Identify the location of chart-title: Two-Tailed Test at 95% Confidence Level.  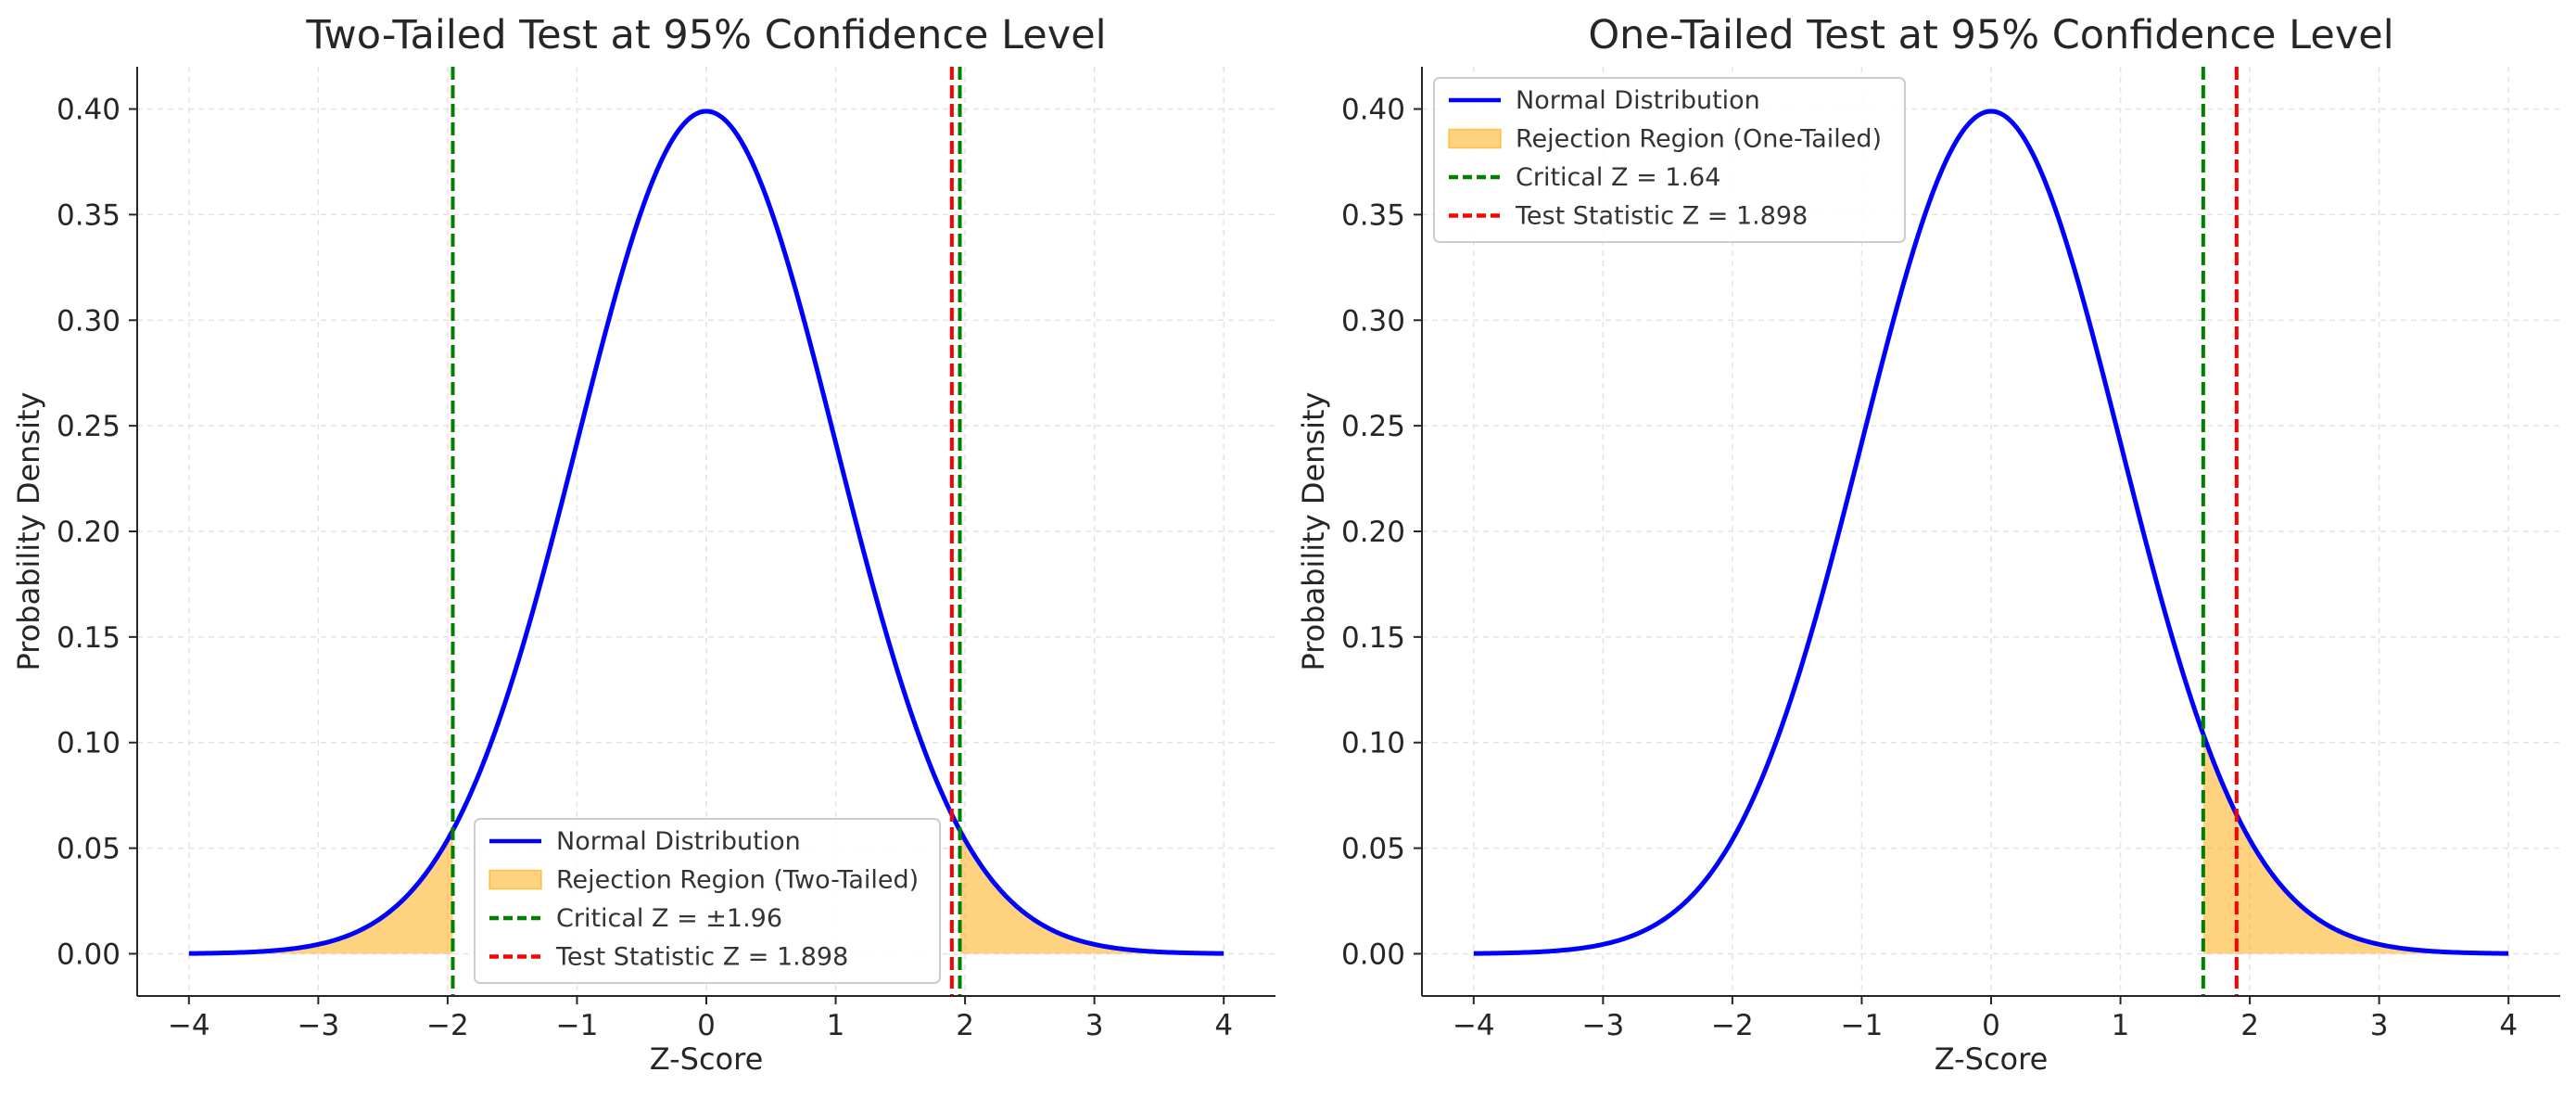
(705, 35).